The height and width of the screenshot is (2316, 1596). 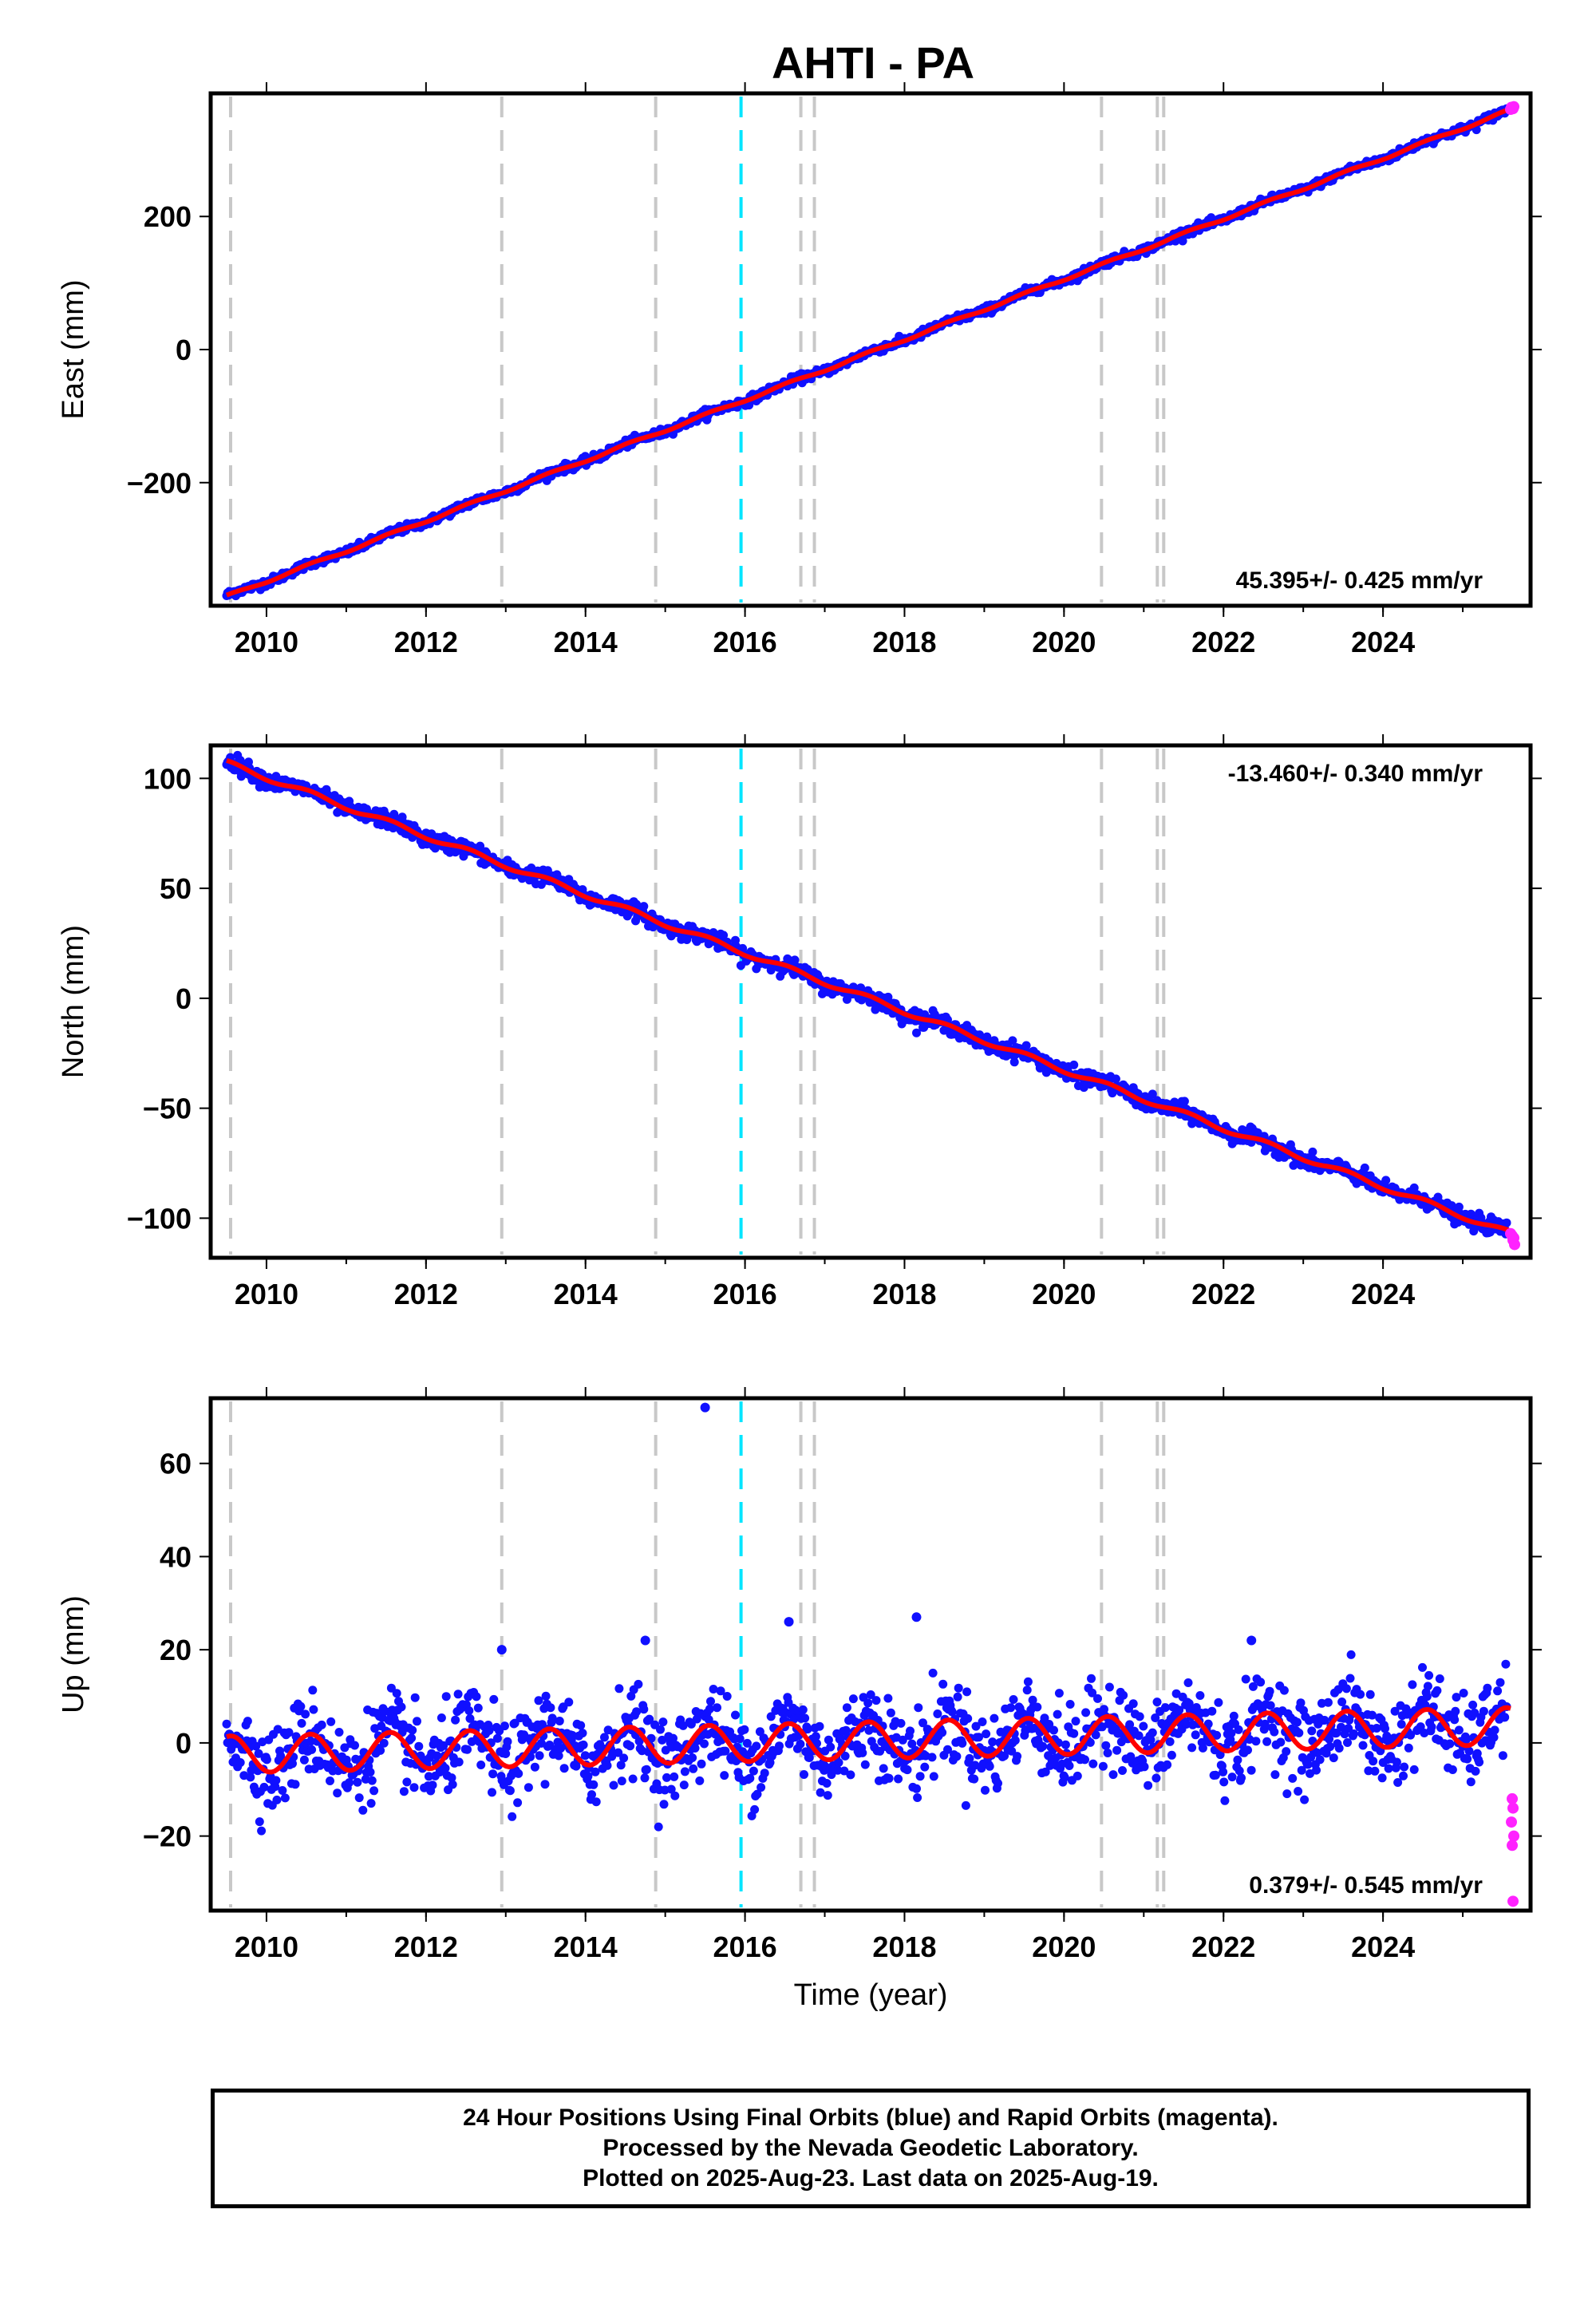 What do you see at coordinates (73, 1001) in the screenshot?
I see `y-axis-label: North (mm)` at bounding box center [73, 1001].